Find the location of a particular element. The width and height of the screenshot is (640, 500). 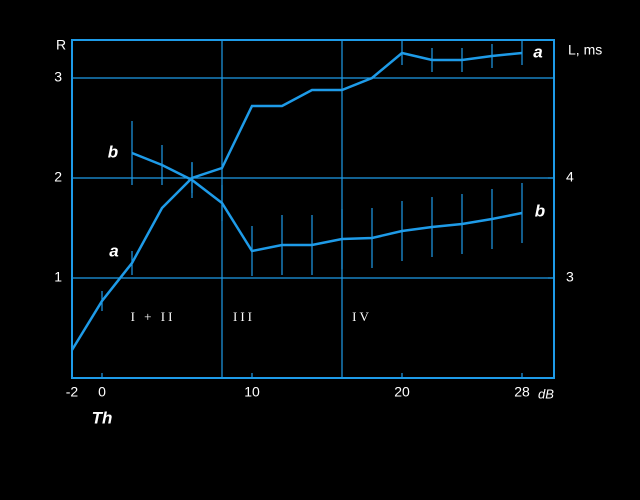

y-tick-label: 3 is located at coordinates (58, 77).